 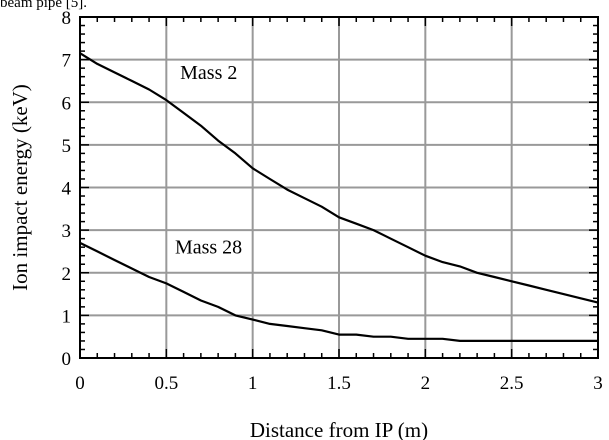 What do you see at coordinates (67, 231) in the screenshot?
I see `y-tick-label: 3` at bounding box center [67, 231].